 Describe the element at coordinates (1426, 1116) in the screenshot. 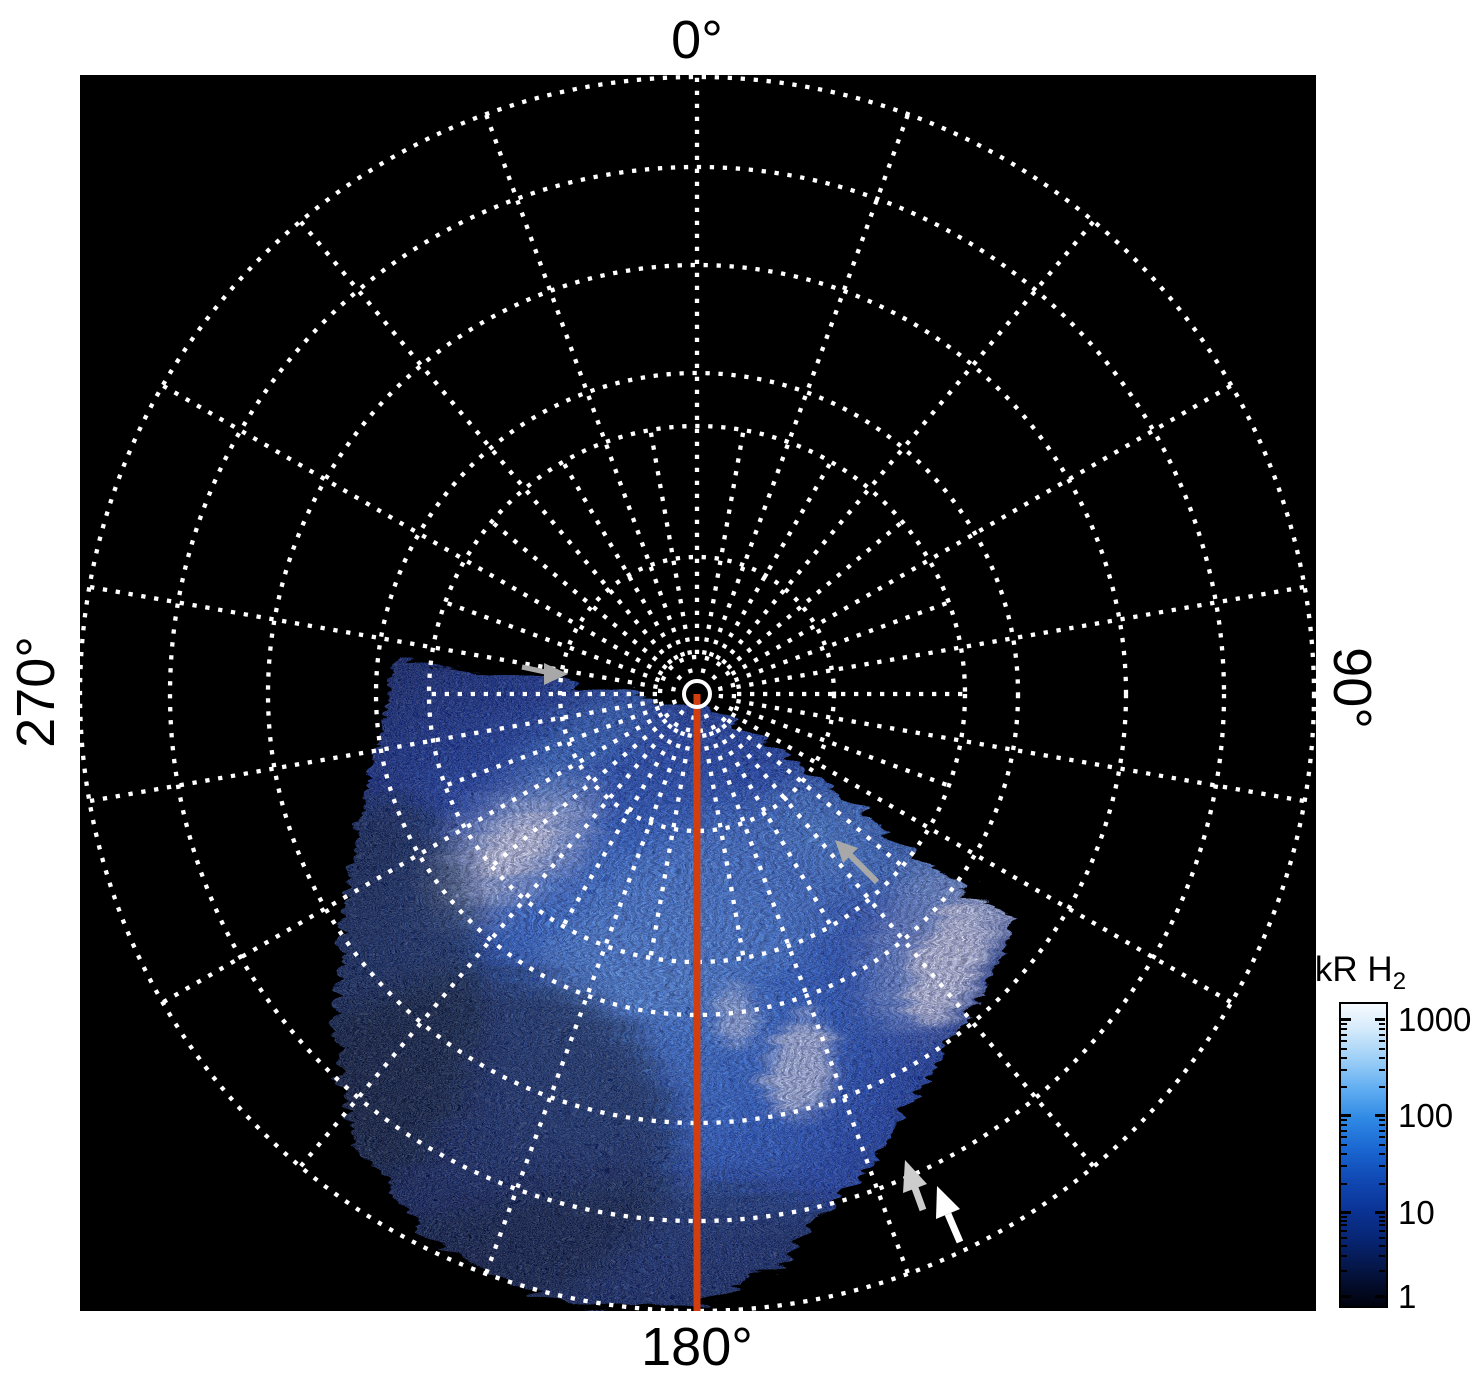

I see `colorbar-tick-label: 100` at that location.